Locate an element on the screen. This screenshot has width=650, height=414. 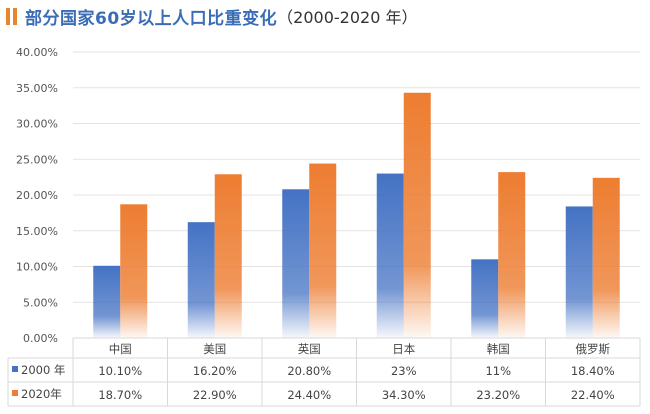
data-label: 22.90% is located at coordinates (215, 395).